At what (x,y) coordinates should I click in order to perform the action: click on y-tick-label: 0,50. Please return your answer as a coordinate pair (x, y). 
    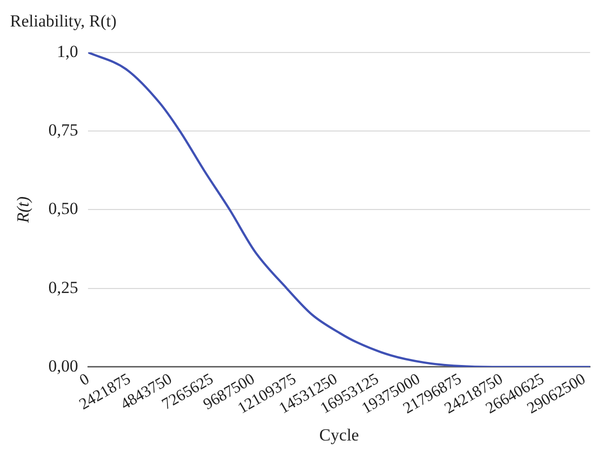
    Looking at the image, I should click on (63, 208).